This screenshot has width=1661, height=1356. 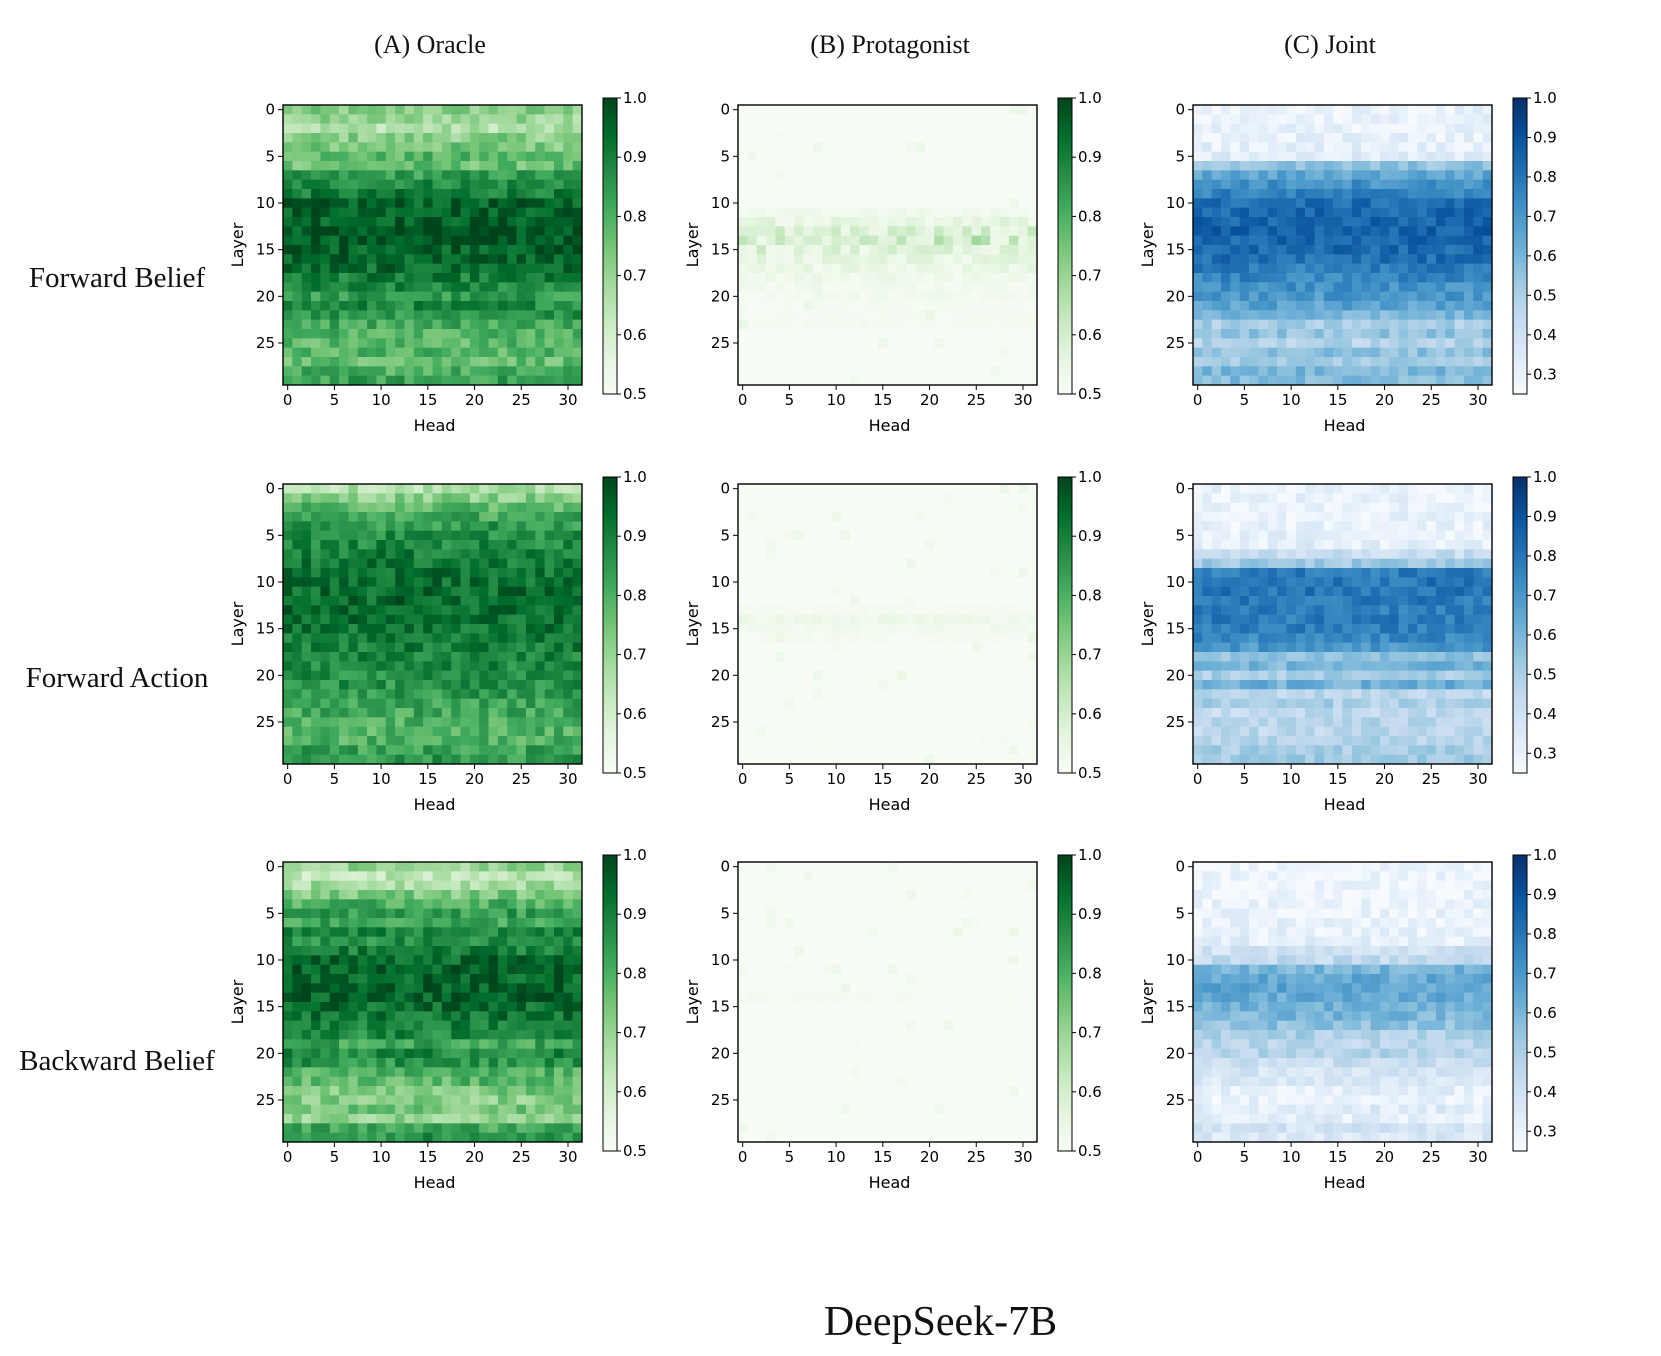 What do you see at coordinates (474, 779) in the screenshot?
I see `x-tick-label: 20` at bounding box center [474, 779].